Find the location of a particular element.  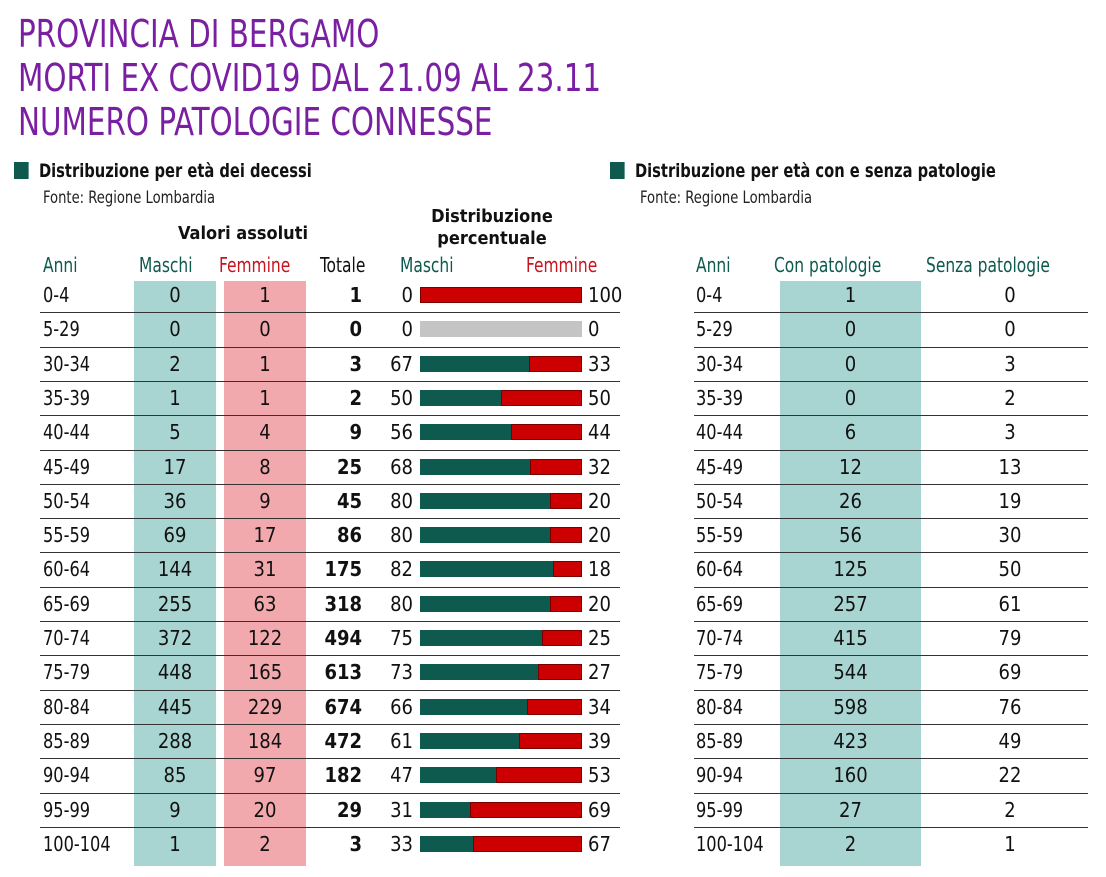

pct-femmine-value: 32 is located at coordinates (599, 466).